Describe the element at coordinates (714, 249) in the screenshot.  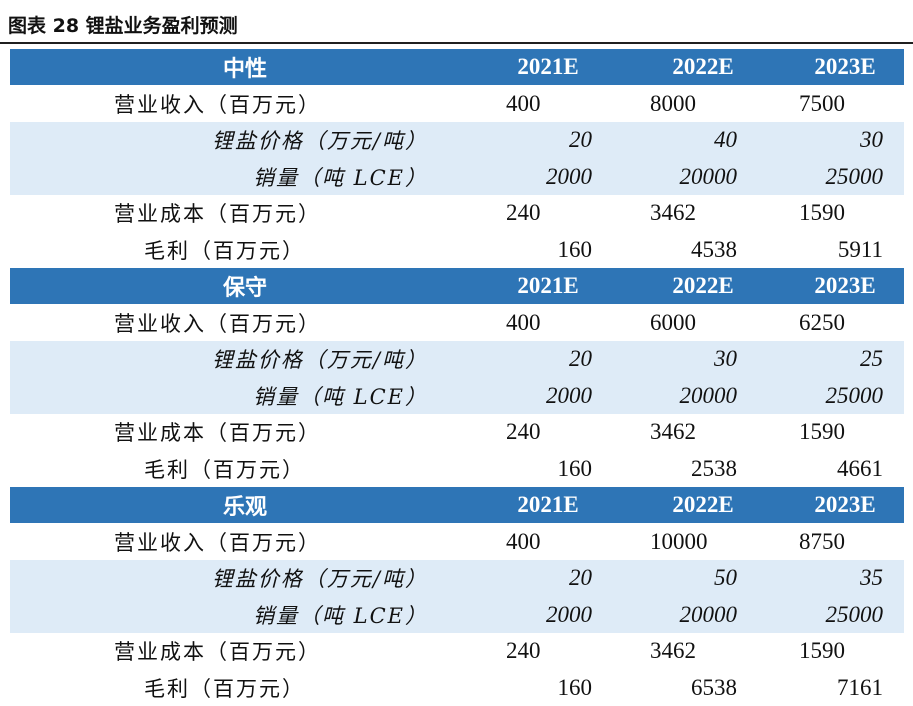
I see `value-2022e: 4538` at that location.